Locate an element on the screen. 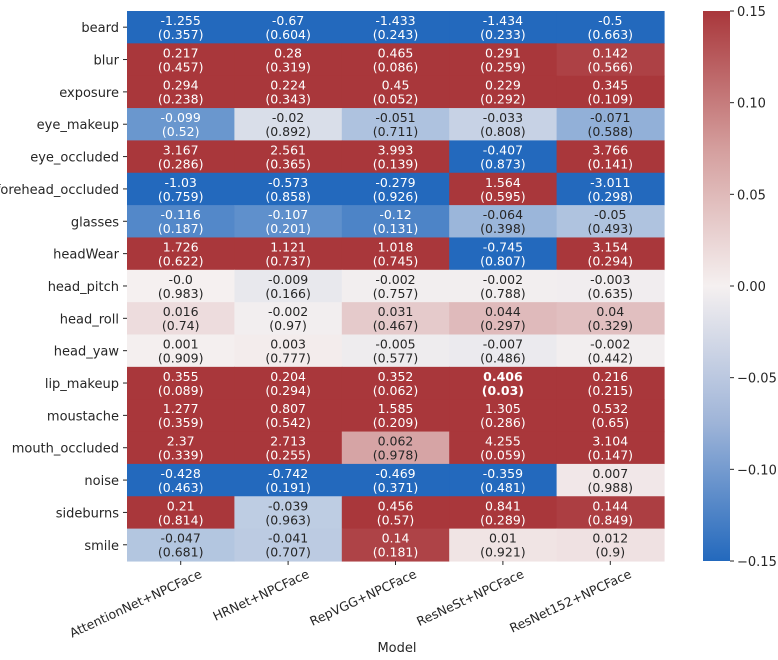 This screenshot has height=660, width=778. cell-pvalue: (0.577) is located at coordinates (396, 358).